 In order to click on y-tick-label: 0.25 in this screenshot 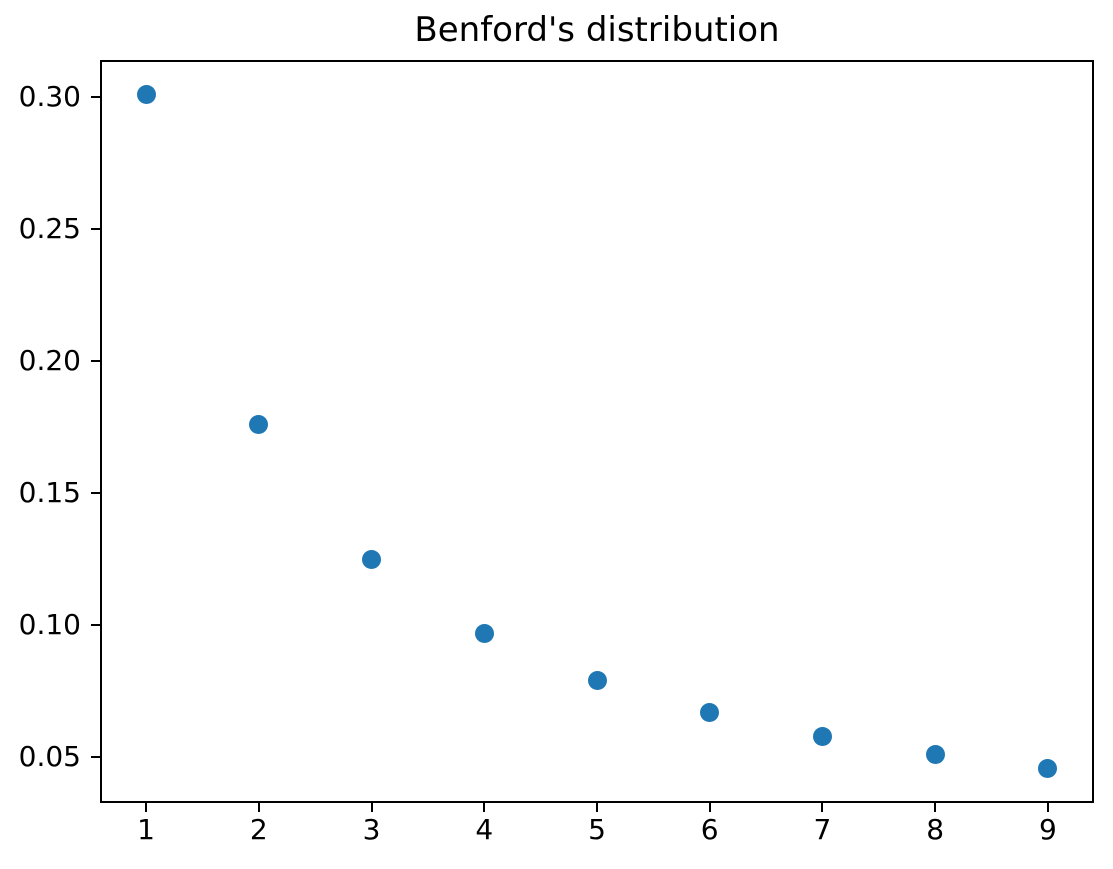, I will do `click(49, 229)`.